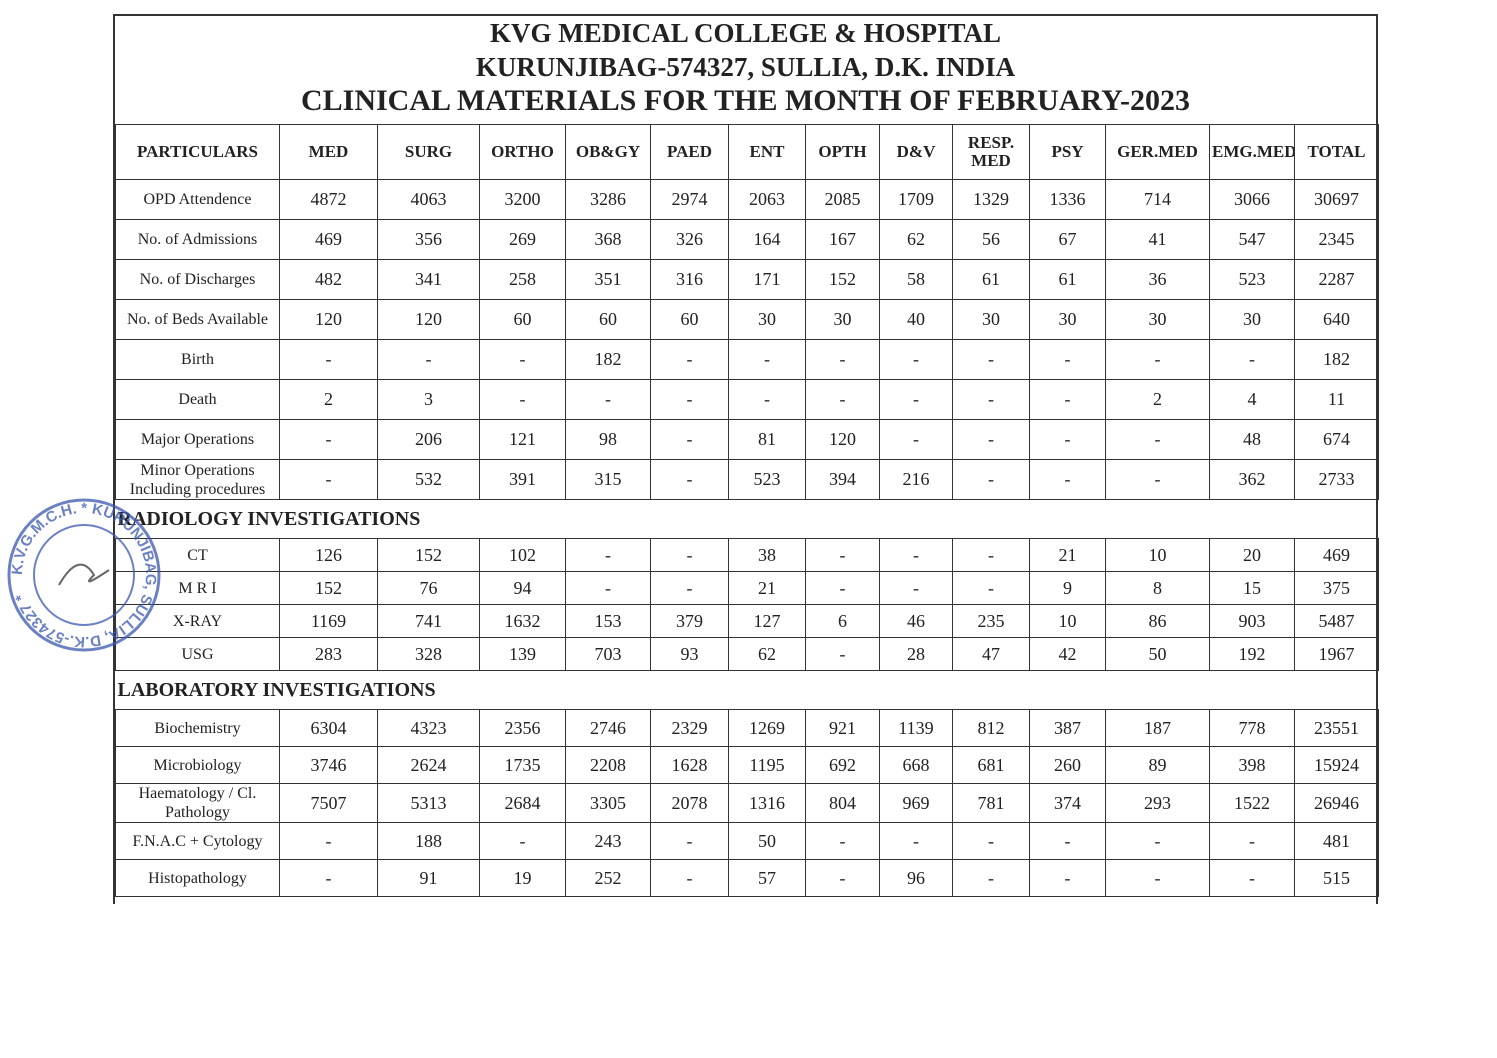 The height and width of the screenshot is (1058, 1497). What do you see at coordinates (747, 588) in the screenshot?
I see `table-row: M R I 152 76 94- -21- - -9 8 15 375` at bounding box center [747, 588].